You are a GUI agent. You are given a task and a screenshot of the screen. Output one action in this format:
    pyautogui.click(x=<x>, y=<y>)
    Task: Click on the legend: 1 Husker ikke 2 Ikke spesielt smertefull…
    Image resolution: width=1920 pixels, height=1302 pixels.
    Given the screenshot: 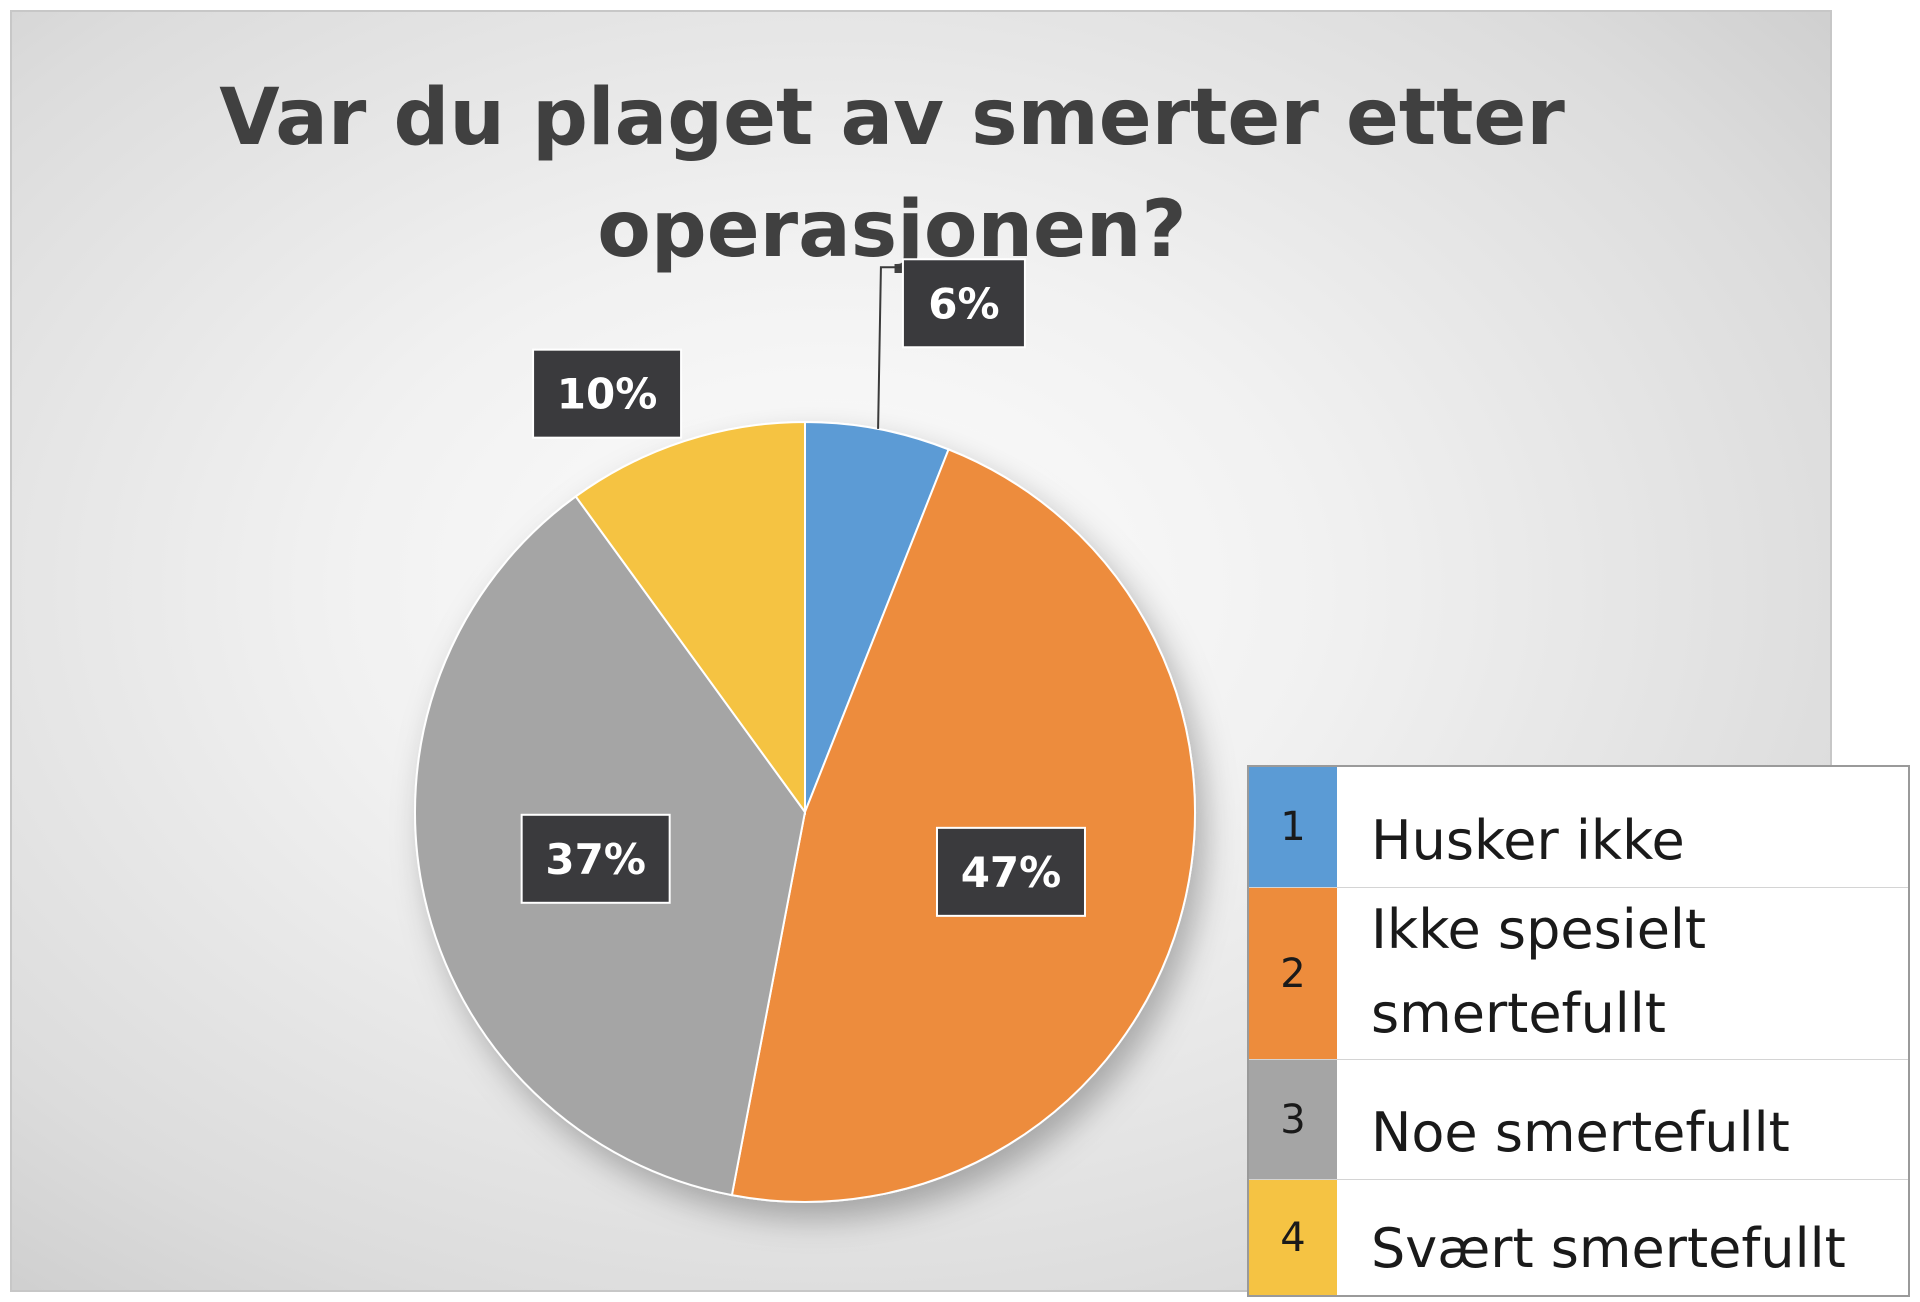 What is the action you would take?
    pyautogui.click(x=1578, y=1031)
    